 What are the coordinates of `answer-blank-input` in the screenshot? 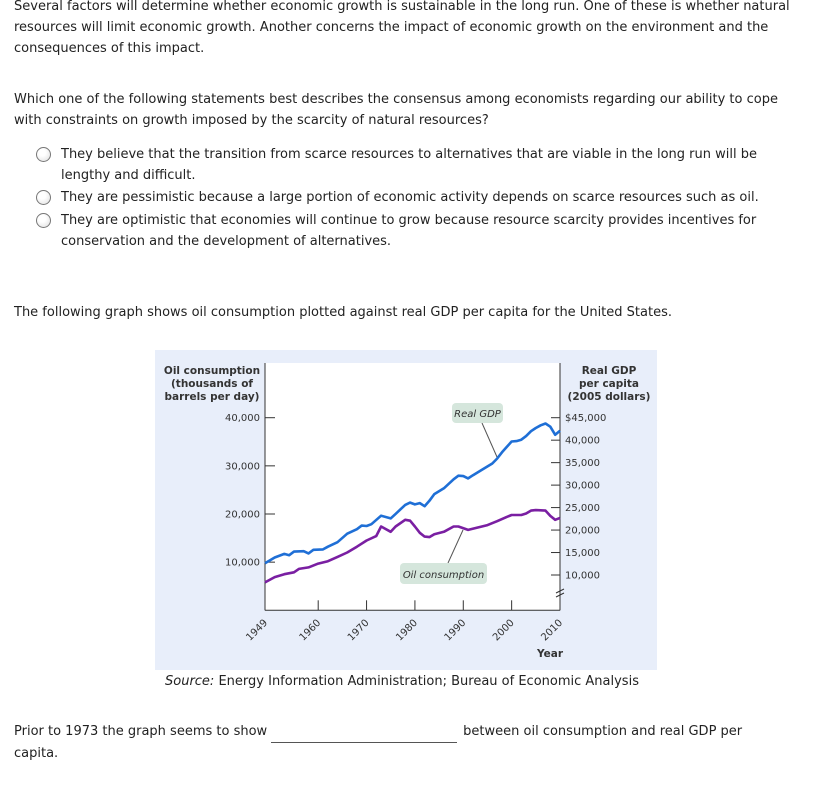 It's located at (364, 733).